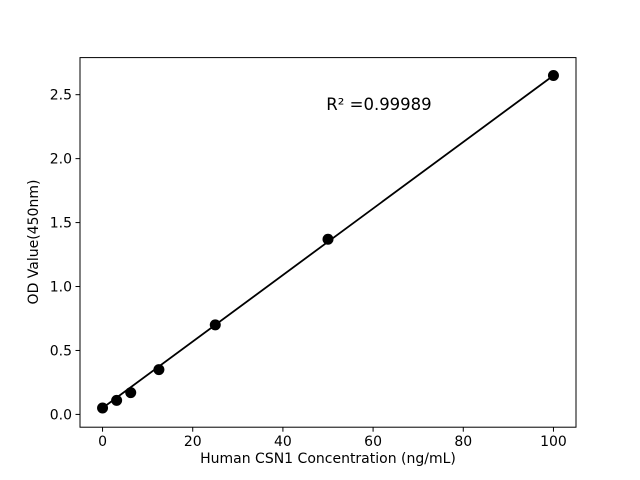 The height and width of the screenshot is (480, 640). Describe the element at coordinates (283, 442) in the screenshot. I see `x-tick-label: 40` at that location.